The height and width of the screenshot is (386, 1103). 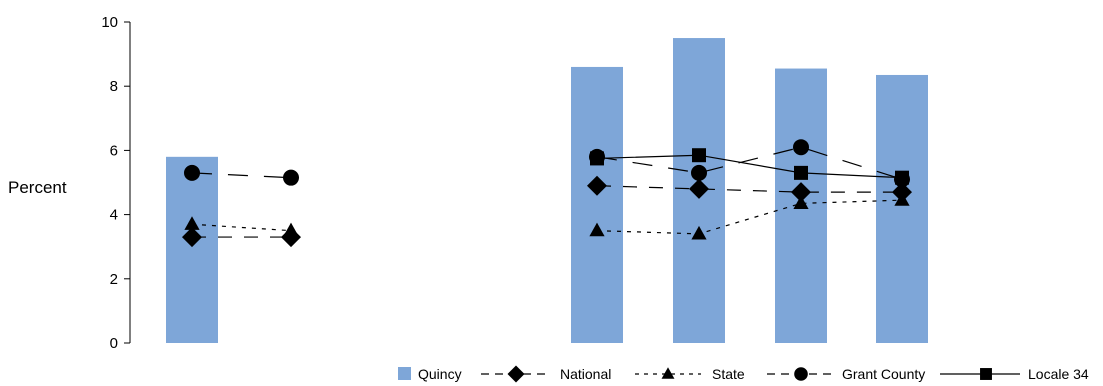 I want to click on legend-label-quincy: Quincy, so click(x=440, y=374).